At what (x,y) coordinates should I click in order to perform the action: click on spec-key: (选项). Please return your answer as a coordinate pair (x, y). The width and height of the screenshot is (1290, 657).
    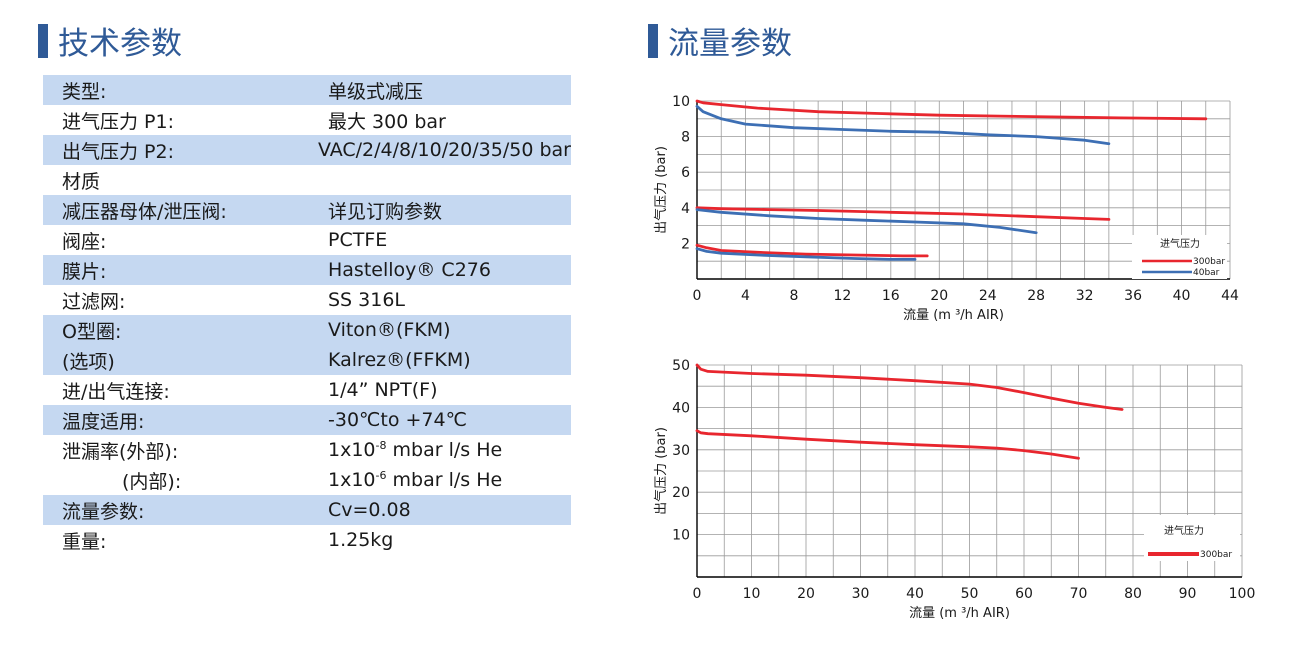
    Looking at the image, I should click on (88, 361).